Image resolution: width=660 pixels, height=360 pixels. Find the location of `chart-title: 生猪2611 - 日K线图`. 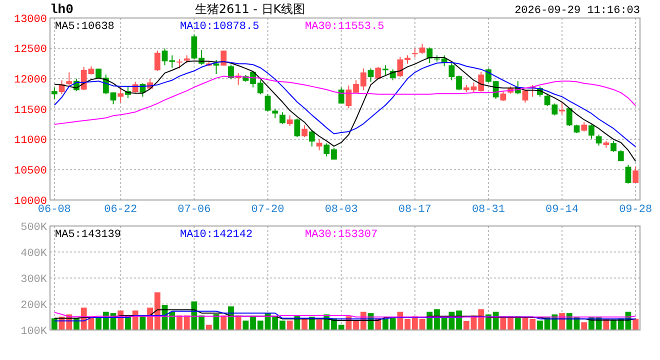

chart-title: 生猪2611 - 日K线图 is located at coordinates (250, 9).